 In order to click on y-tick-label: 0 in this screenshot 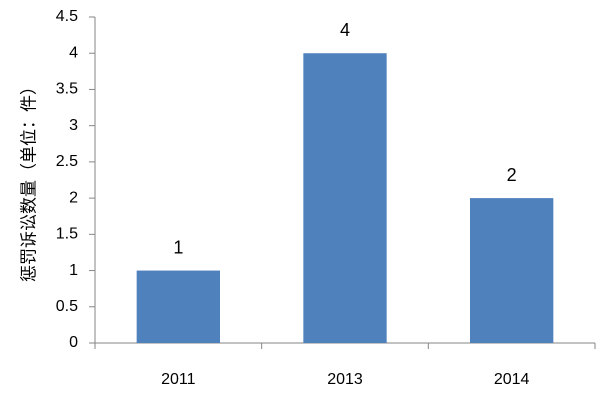, I will do `click(73, 342)`.